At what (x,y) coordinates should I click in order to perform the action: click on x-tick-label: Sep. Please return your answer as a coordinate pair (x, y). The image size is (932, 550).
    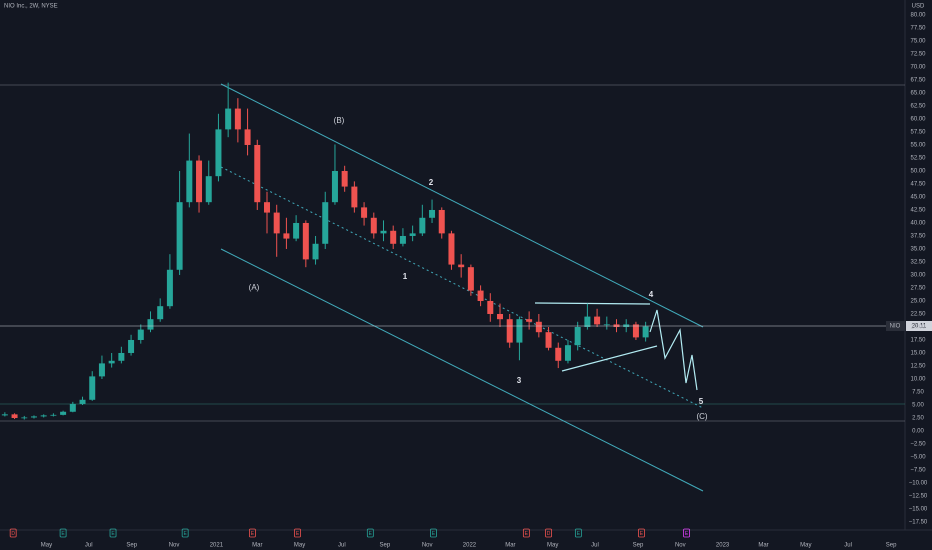
    Looking at the image, I should click on (638, 546).